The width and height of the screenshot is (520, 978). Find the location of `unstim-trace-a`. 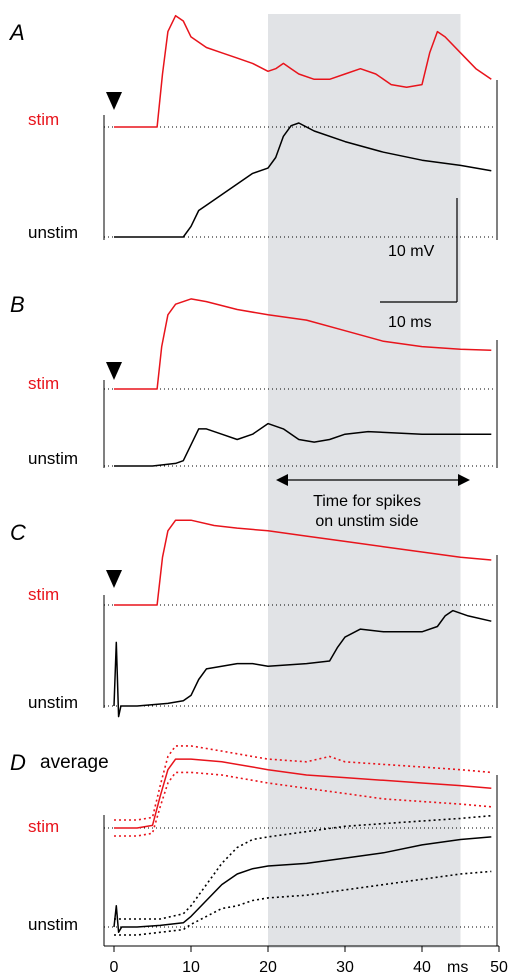

unstim-trace-a is located at coordinates (303, 180).